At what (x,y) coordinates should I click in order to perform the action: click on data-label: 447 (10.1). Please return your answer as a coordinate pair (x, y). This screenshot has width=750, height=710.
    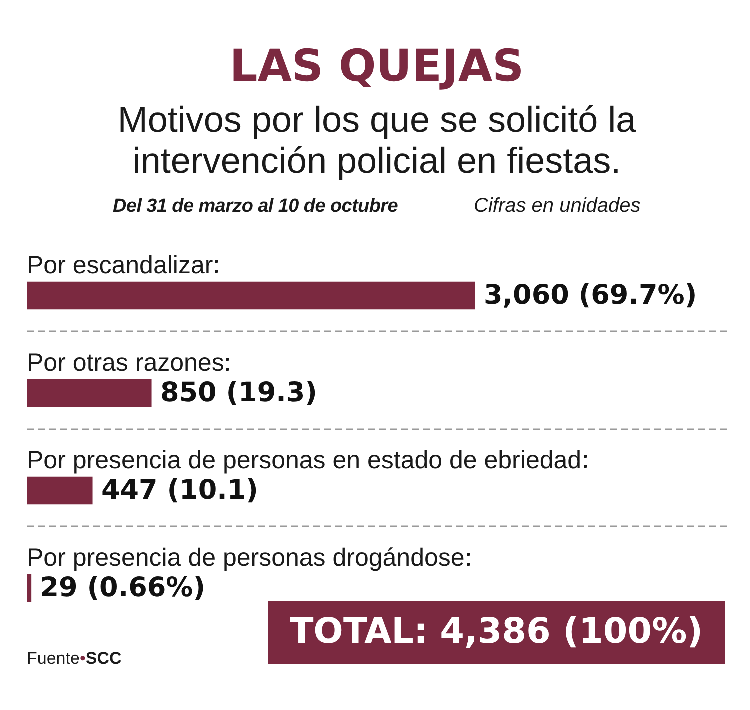
    Looking at the image, I should click on (180, 490).